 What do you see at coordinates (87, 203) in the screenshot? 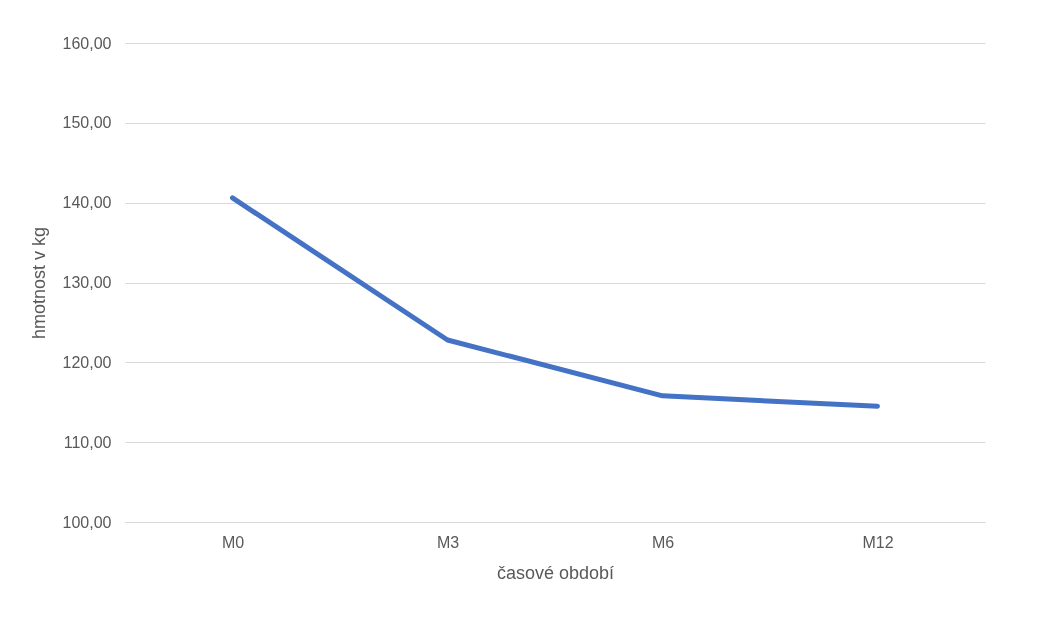
I see `y-tick-label: 140,00` at bounding box center [87, 203].